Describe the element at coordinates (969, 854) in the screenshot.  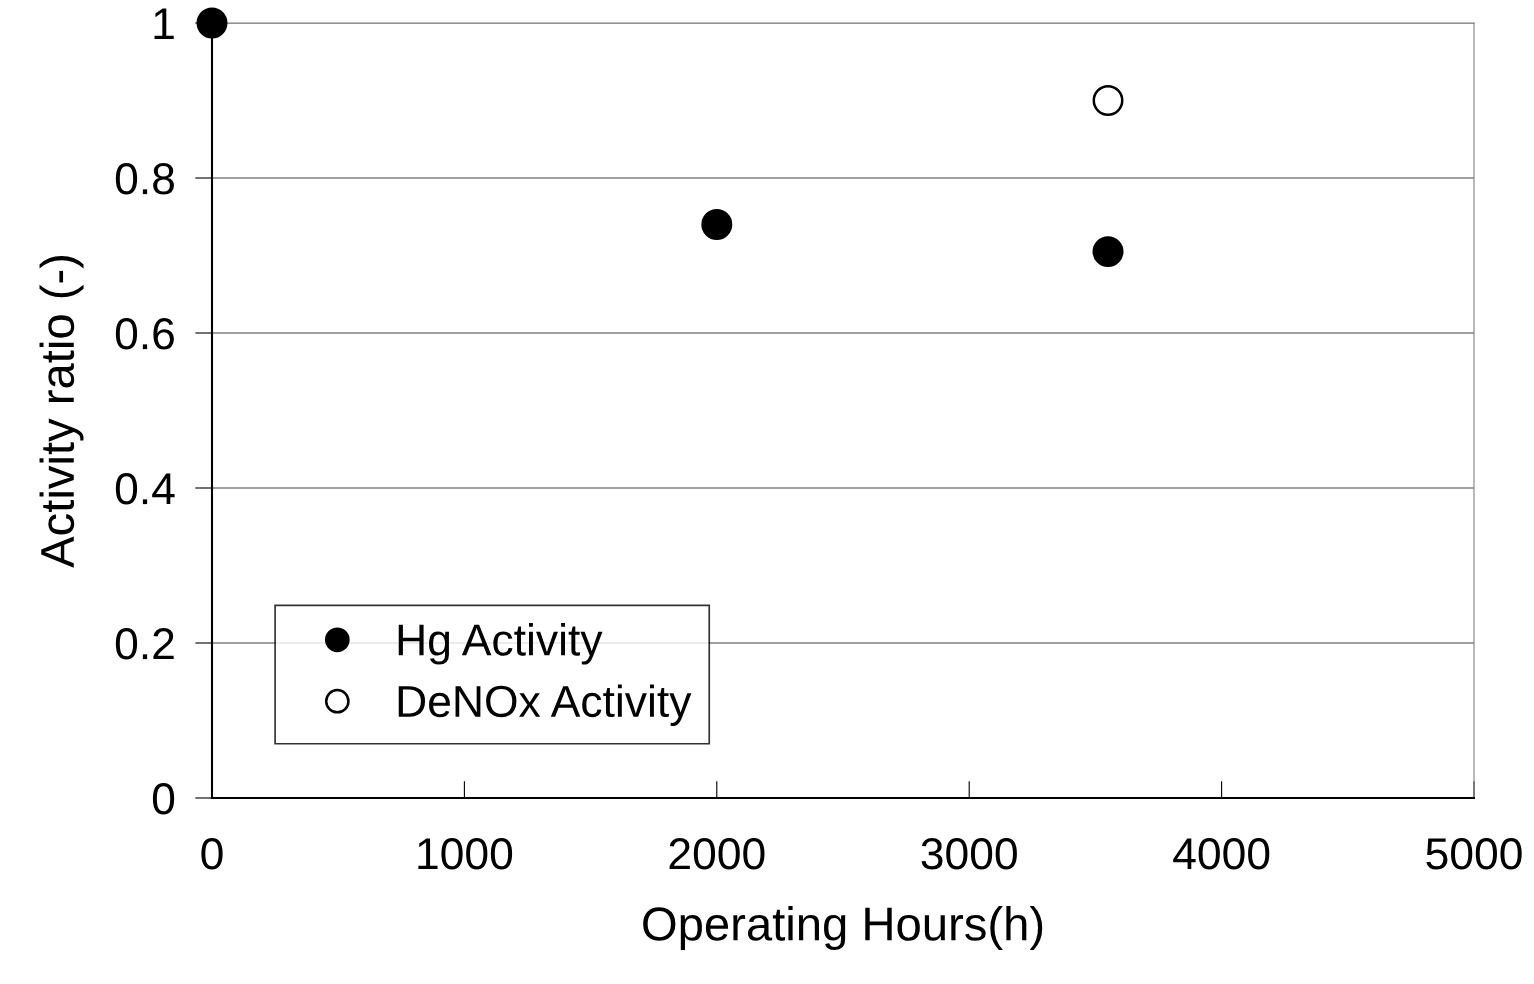
I see `x-tick-label: 3000` at that location.